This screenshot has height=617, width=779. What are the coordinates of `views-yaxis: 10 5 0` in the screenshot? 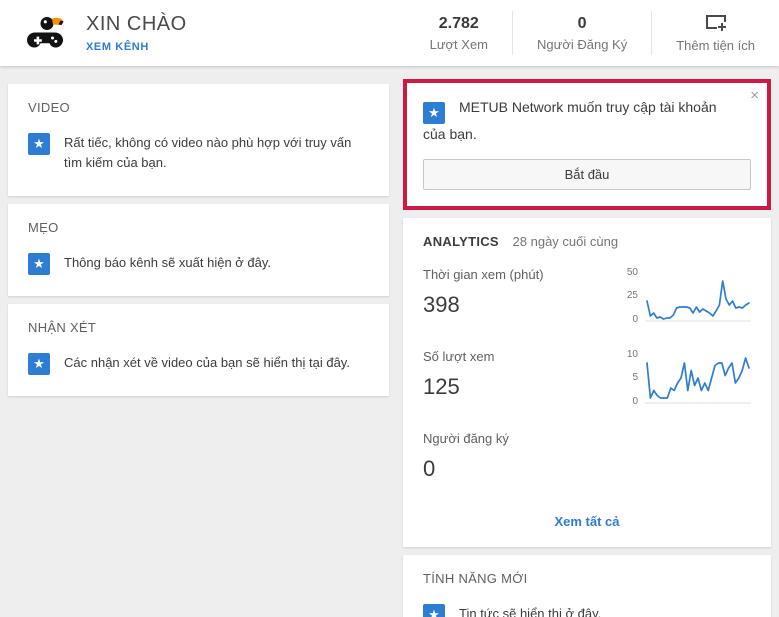 It's located at (636, 378).